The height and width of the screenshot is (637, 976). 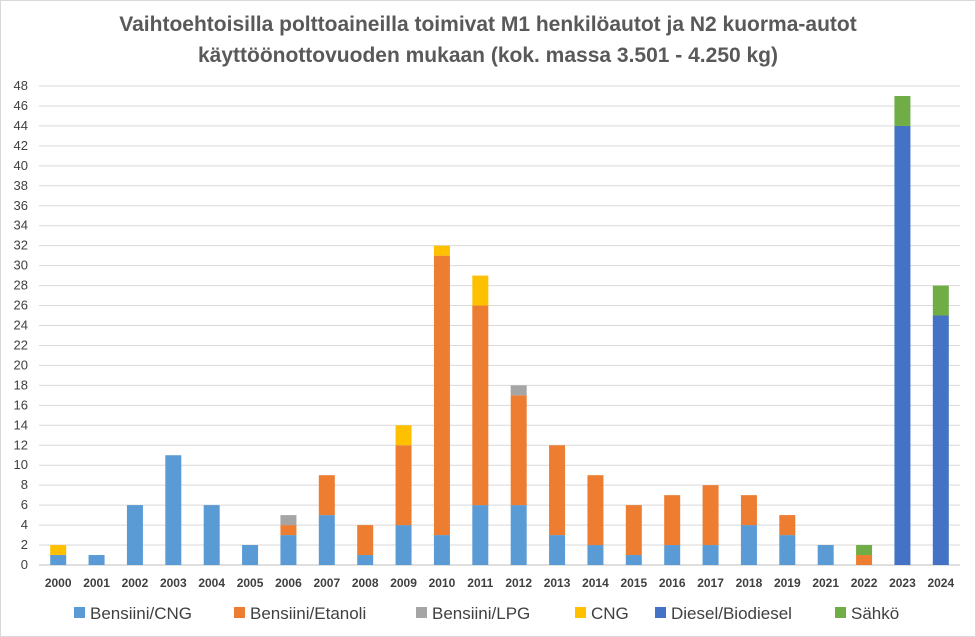 What do you see at coordinates (326, 583) in the screenshot?
I see `x-tick-label: 2007` at bounding box center [326, 583].